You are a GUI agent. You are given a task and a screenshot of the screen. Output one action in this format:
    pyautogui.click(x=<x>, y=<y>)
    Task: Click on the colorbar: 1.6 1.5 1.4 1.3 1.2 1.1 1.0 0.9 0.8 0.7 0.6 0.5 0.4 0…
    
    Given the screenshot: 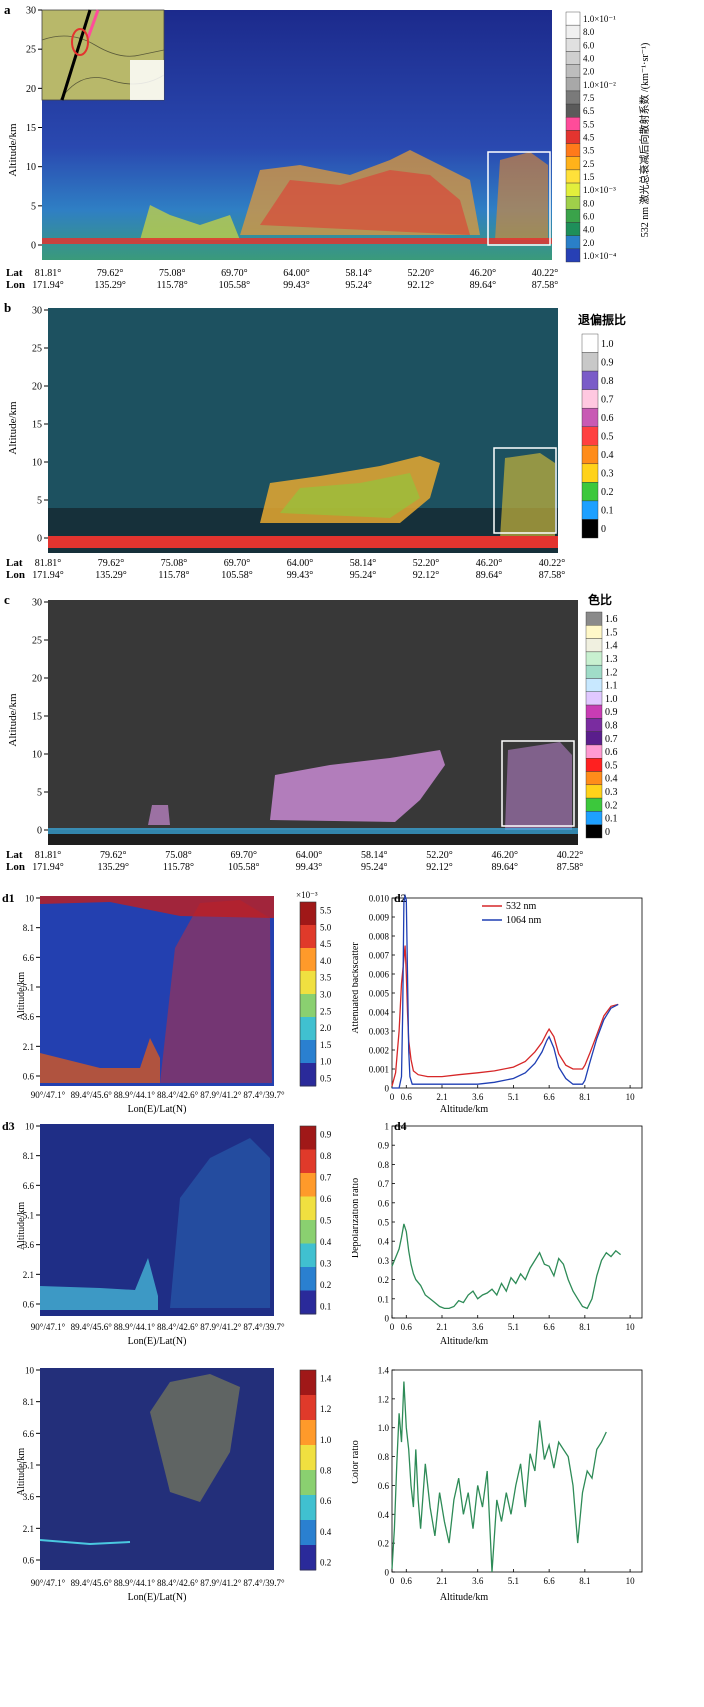 What is the action you would take?
    pyautogui.click(x=601, y=725)
    